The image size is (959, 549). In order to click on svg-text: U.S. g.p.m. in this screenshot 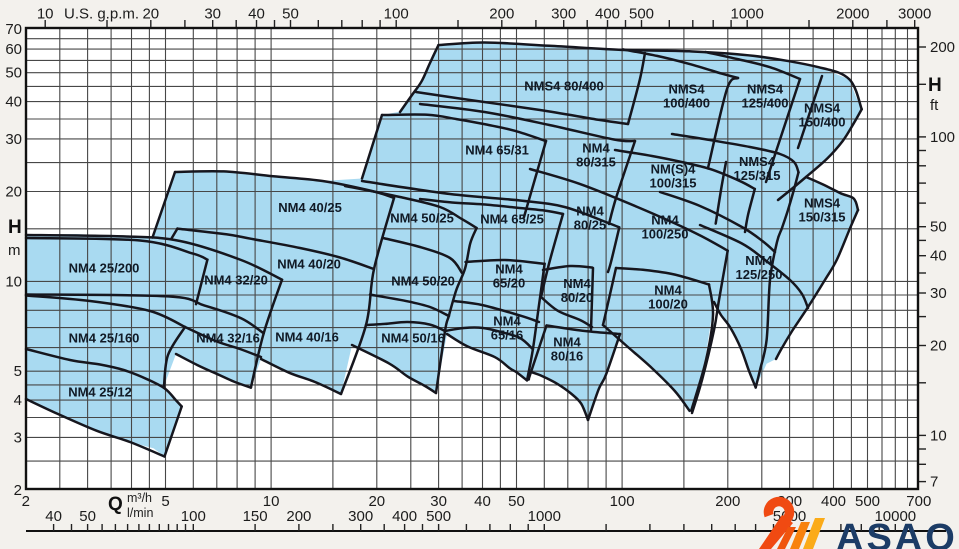, I will do `click(101, 14)`.